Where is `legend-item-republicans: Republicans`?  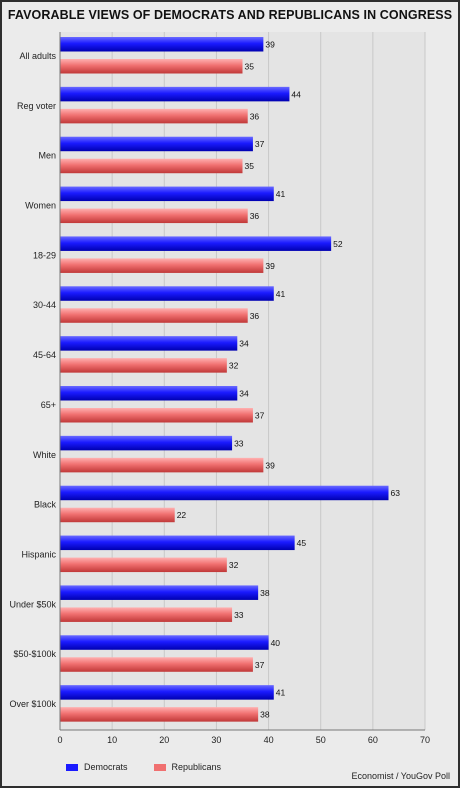
legend-item-republicans: Republicans is located at coordinates (187, 767).